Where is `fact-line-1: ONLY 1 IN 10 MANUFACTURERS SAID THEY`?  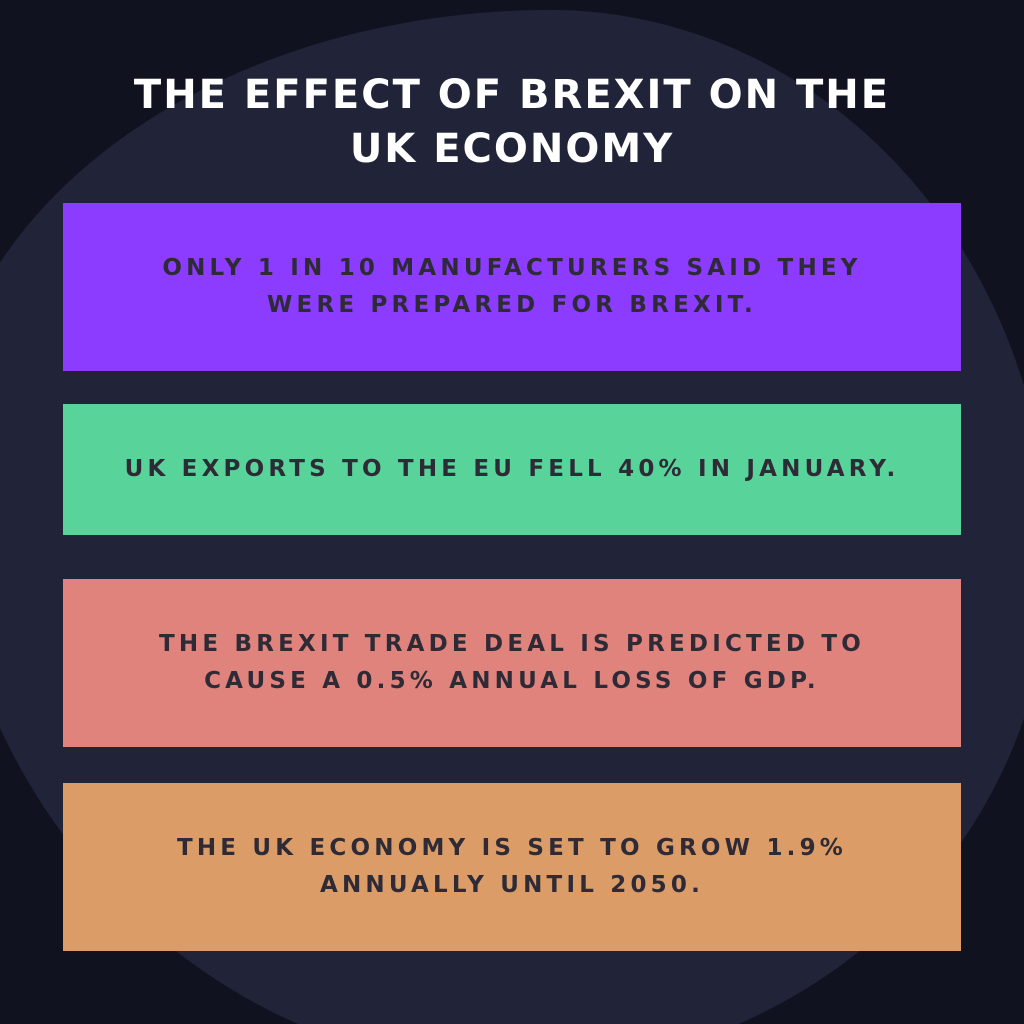 fact-line-1: ONLY 1 IN 10 MANUFACTURERS SAID THEY is located at coordinates (512, 268).